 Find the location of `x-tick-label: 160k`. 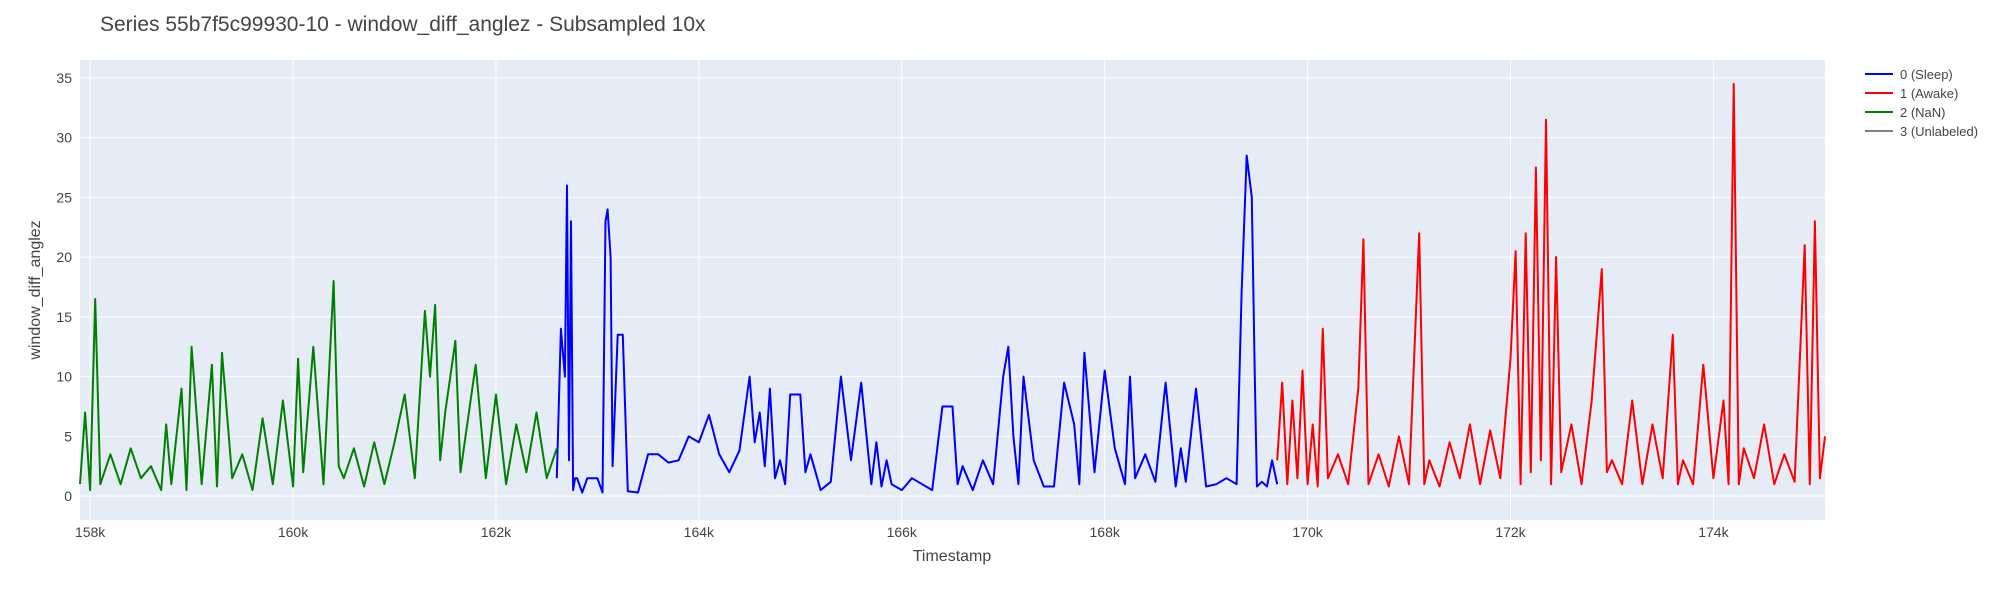

x-tick-label: 160k is located at coordinates (293, 532).